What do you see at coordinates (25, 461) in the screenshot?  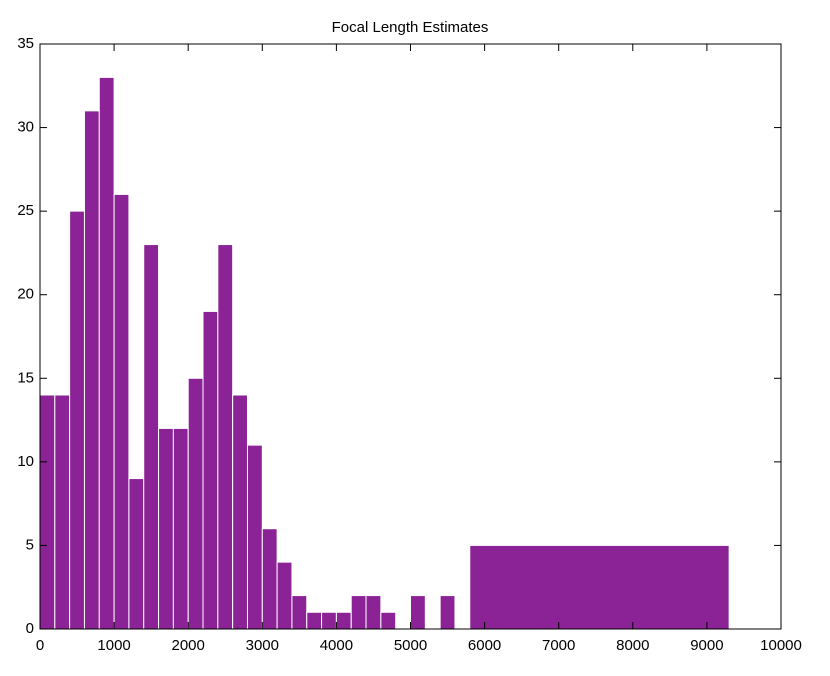 I see `y-tick-label: 10` at bounding box center [25, 461].